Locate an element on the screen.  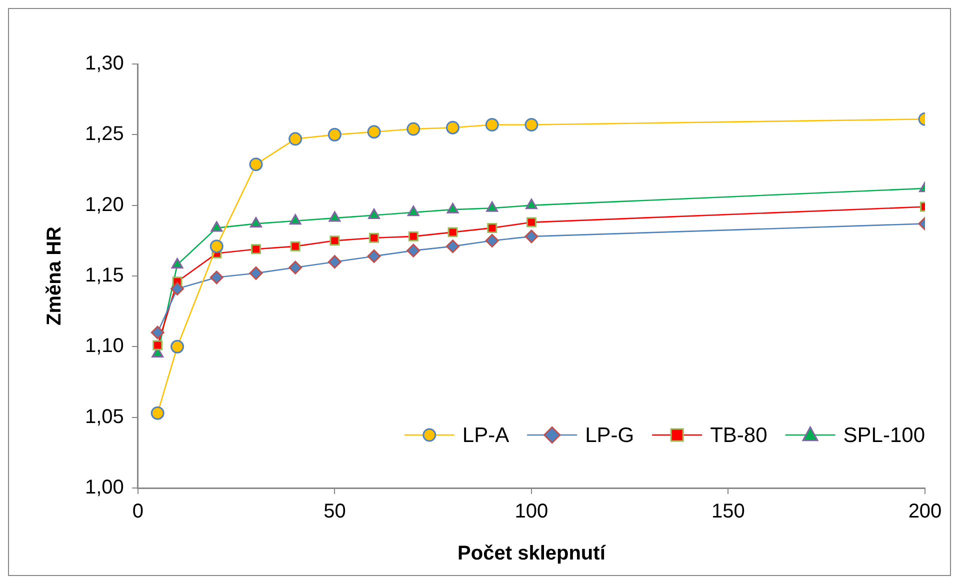
legend-label: LP-G is located at coordinates (609, 435).